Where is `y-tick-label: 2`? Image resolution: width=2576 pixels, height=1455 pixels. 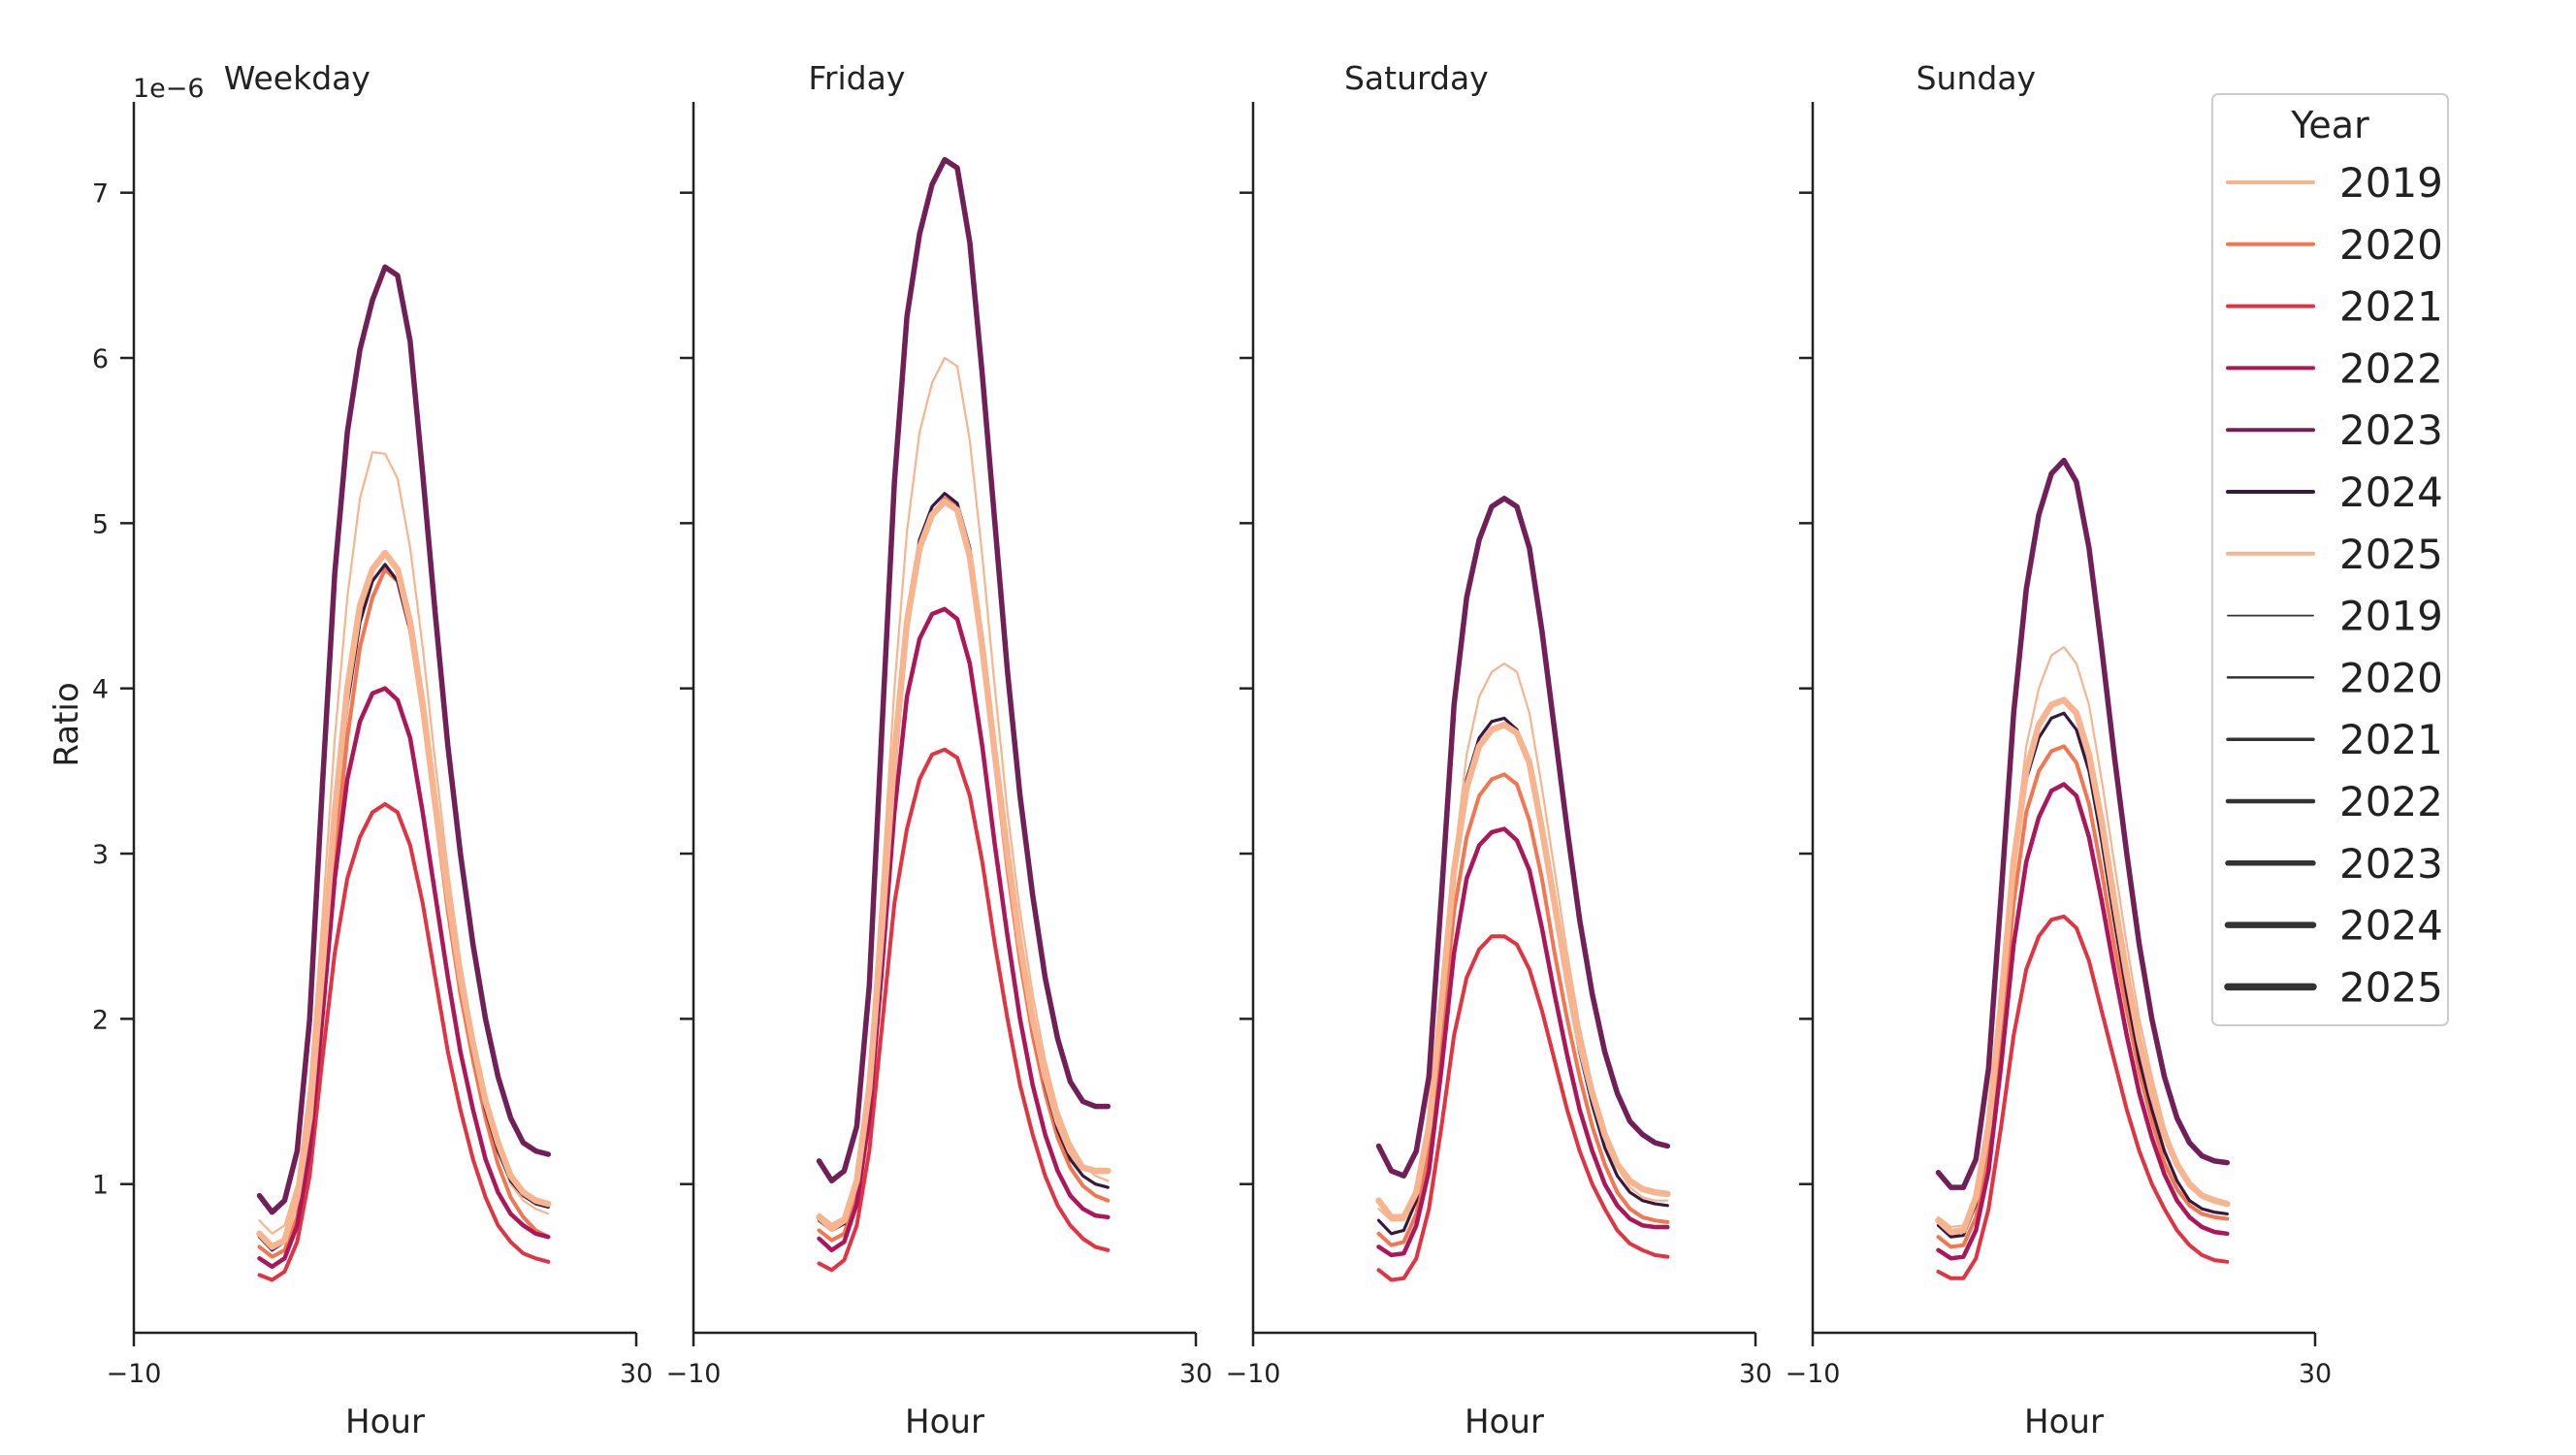 y-tick-label: 2 is located at coordinates (100, 1020).